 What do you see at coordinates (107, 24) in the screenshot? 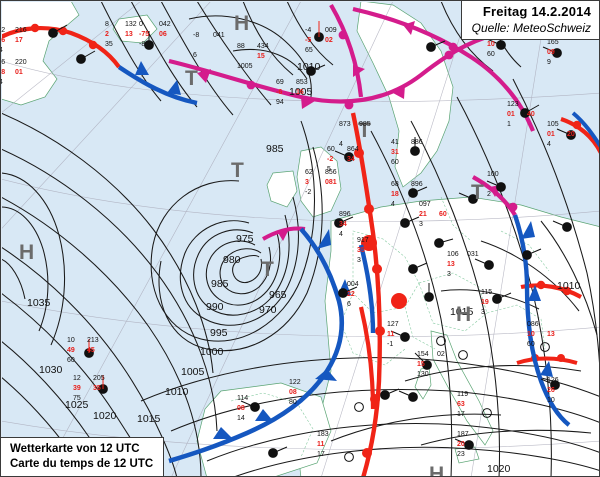
I see `station-t: 8` at bounding box center [107, 24].